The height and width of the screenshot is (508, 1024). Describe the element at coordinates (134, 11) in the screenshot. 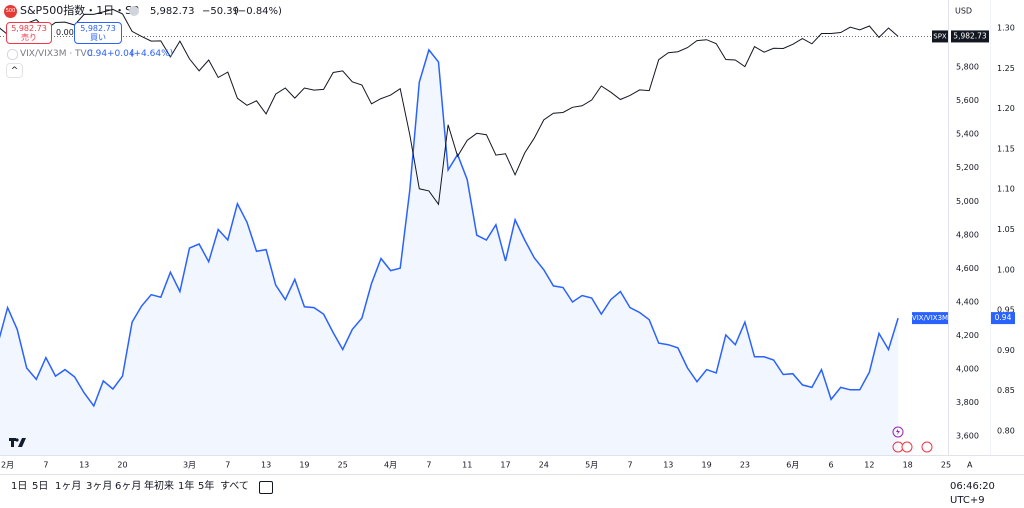

I see `market-status` at that location.